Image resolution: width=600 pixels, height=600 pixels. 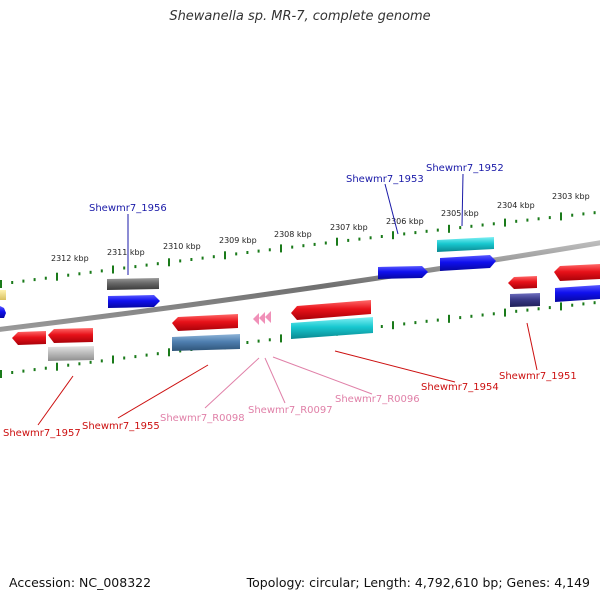 What do you see at coordinates (202, 418) in the screenshot?
I see `gene-label: Shewmr7_R0098` at bounding box center [202, 418].